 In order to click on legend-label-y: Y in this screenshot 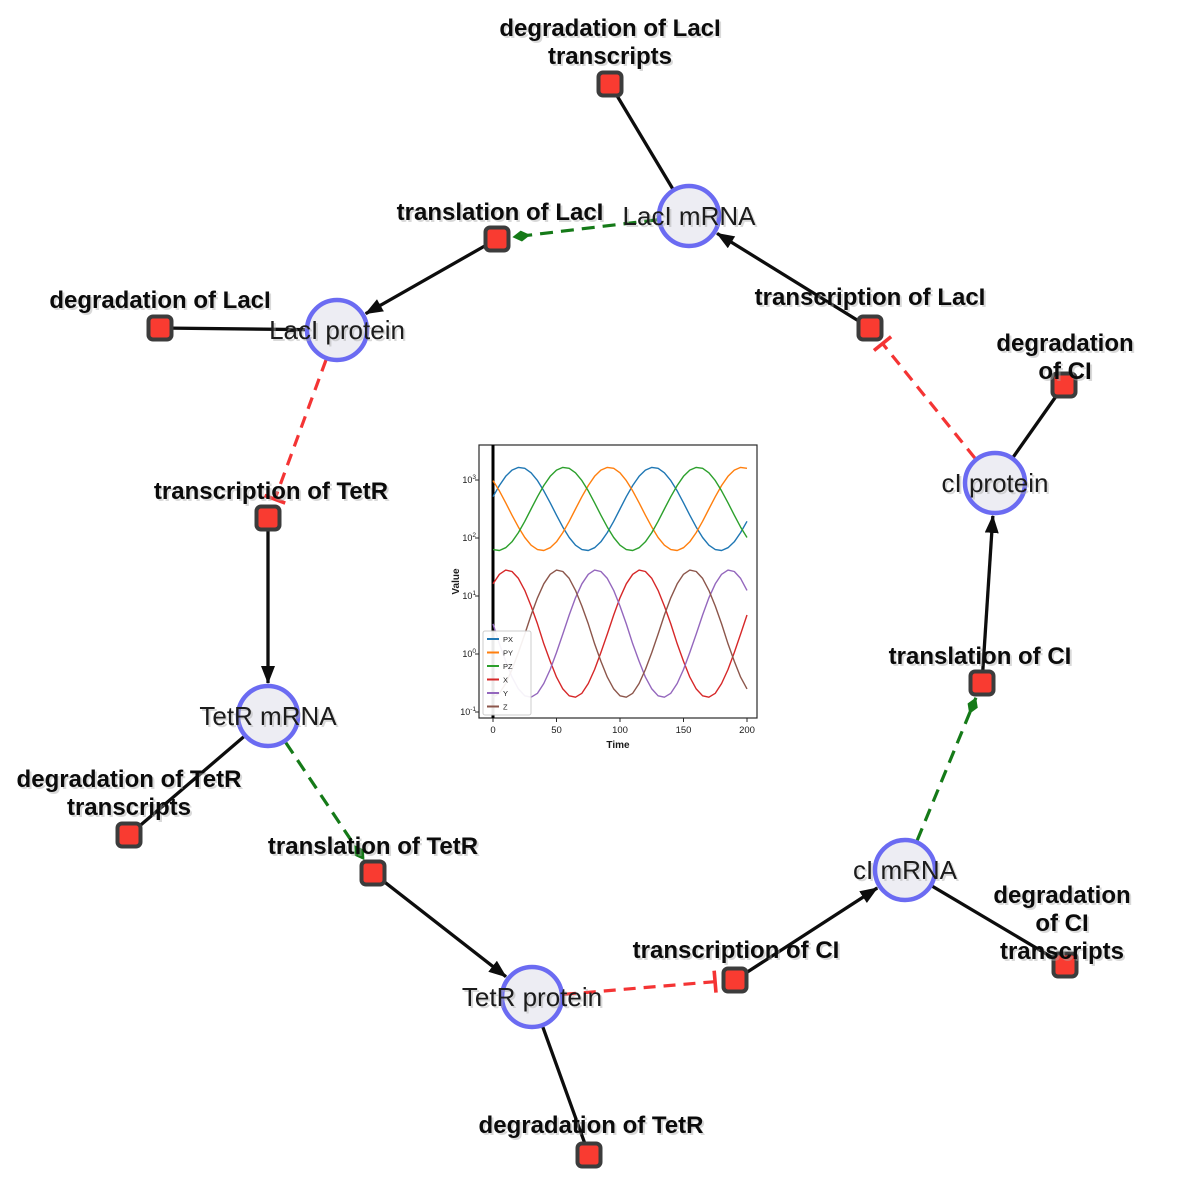, I will do `click(505, 693)`.